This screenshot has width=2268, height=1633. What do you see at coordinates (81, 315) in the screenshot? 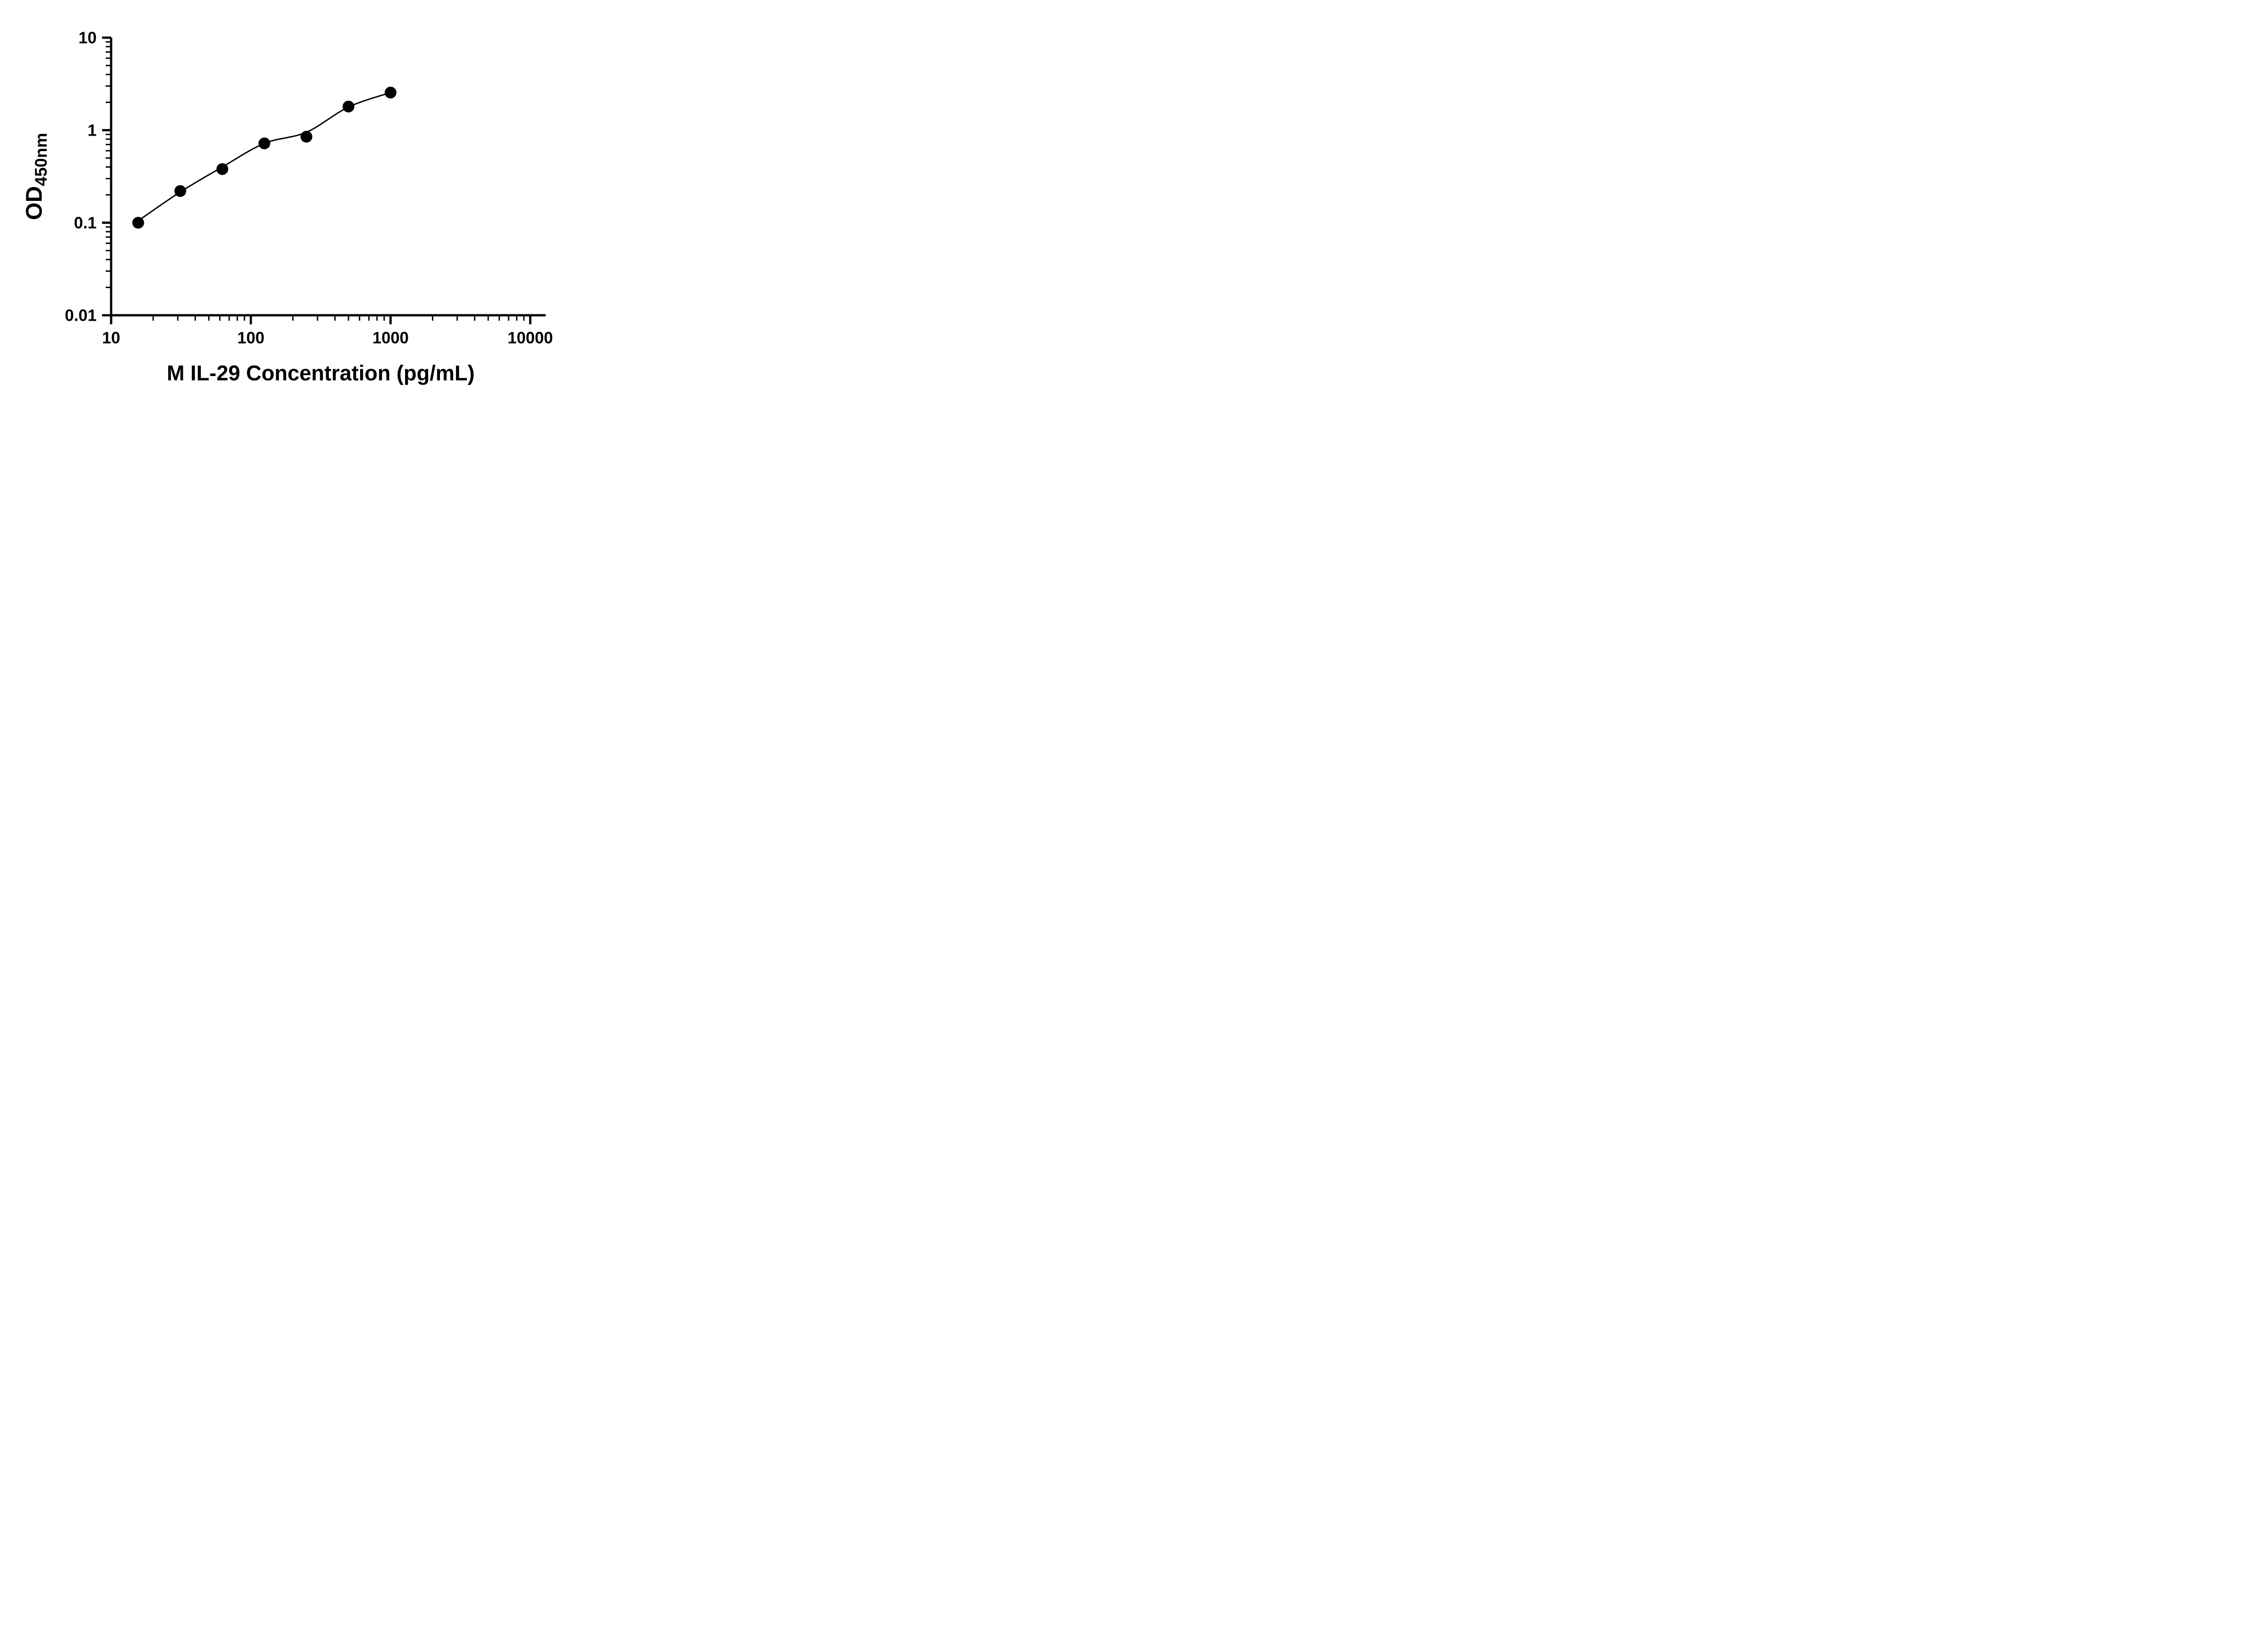
I see `y-tick-label: 0.01` at bounding box center [81, 315].